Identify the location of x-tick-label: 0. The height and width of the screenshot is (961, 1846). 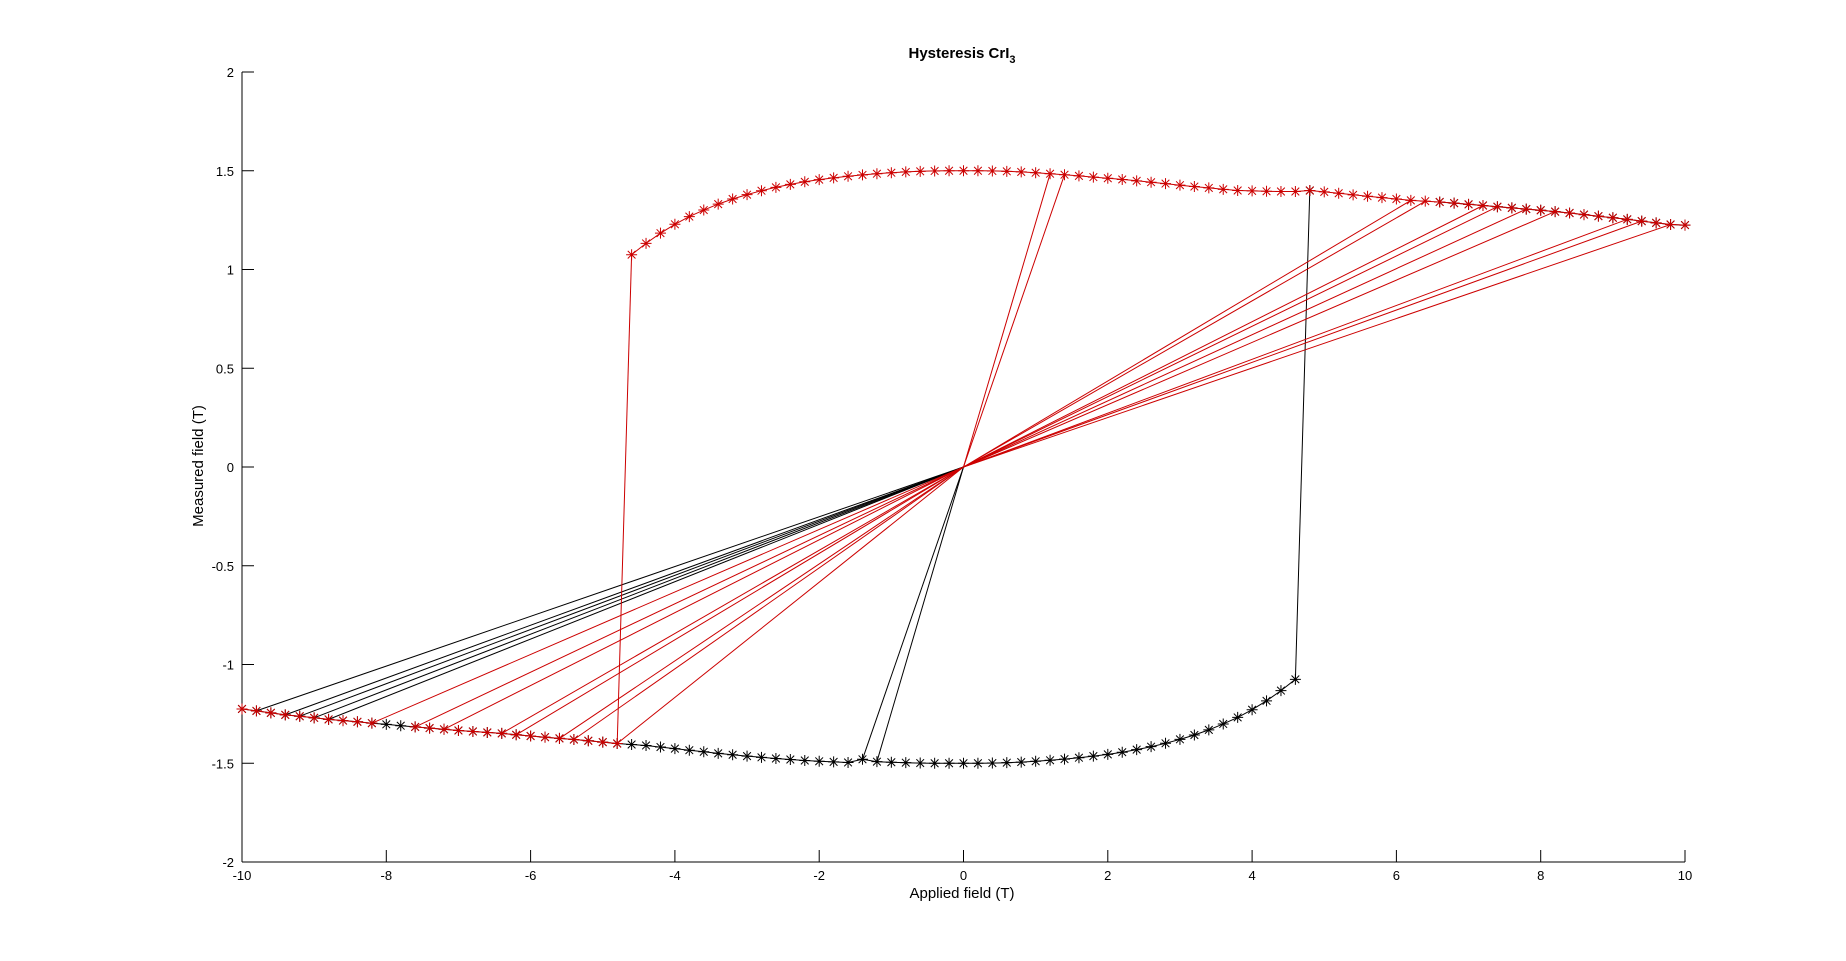
(963, 875).